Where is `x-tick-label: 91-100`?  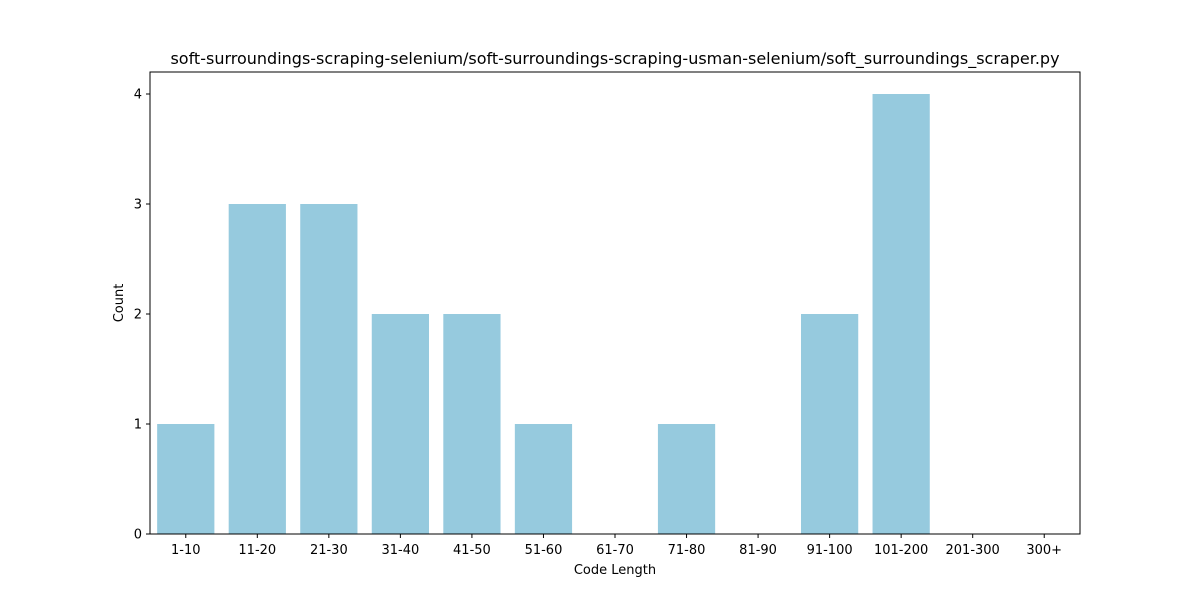
x-tick-label: 91-100 is located at coordinates (830, 550).